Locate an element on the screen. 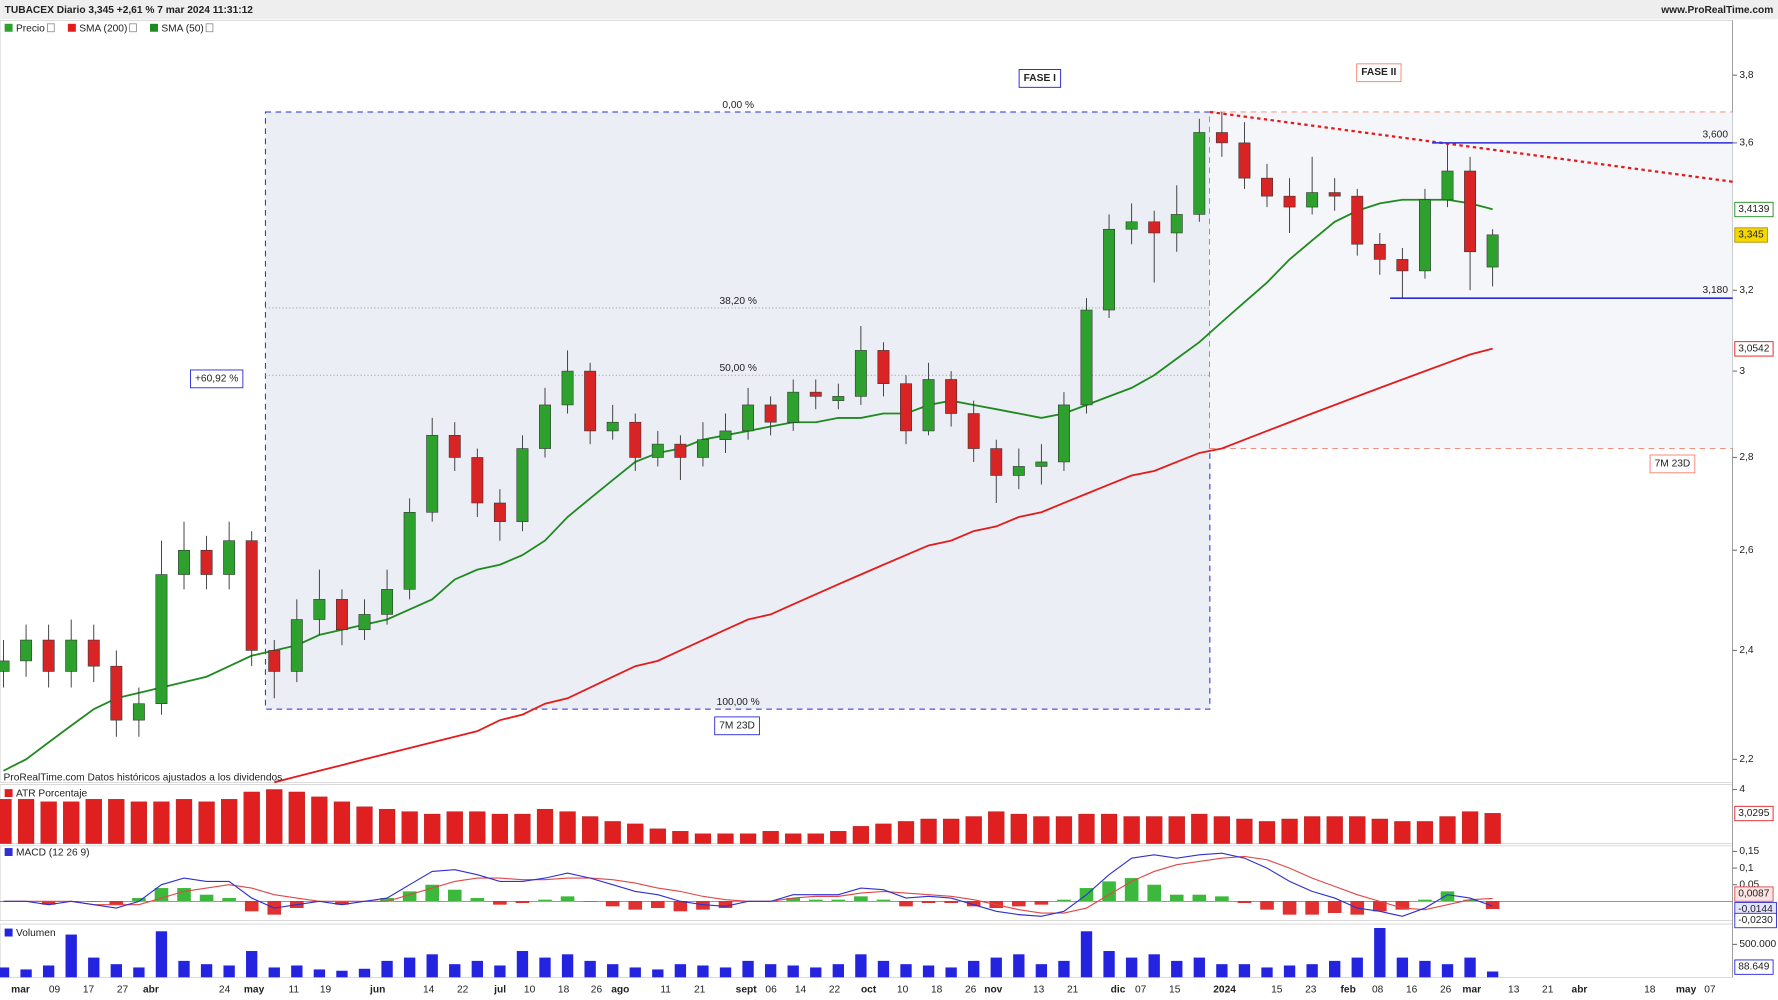  x-tick-label: jun is located at coordinates (377, 989).